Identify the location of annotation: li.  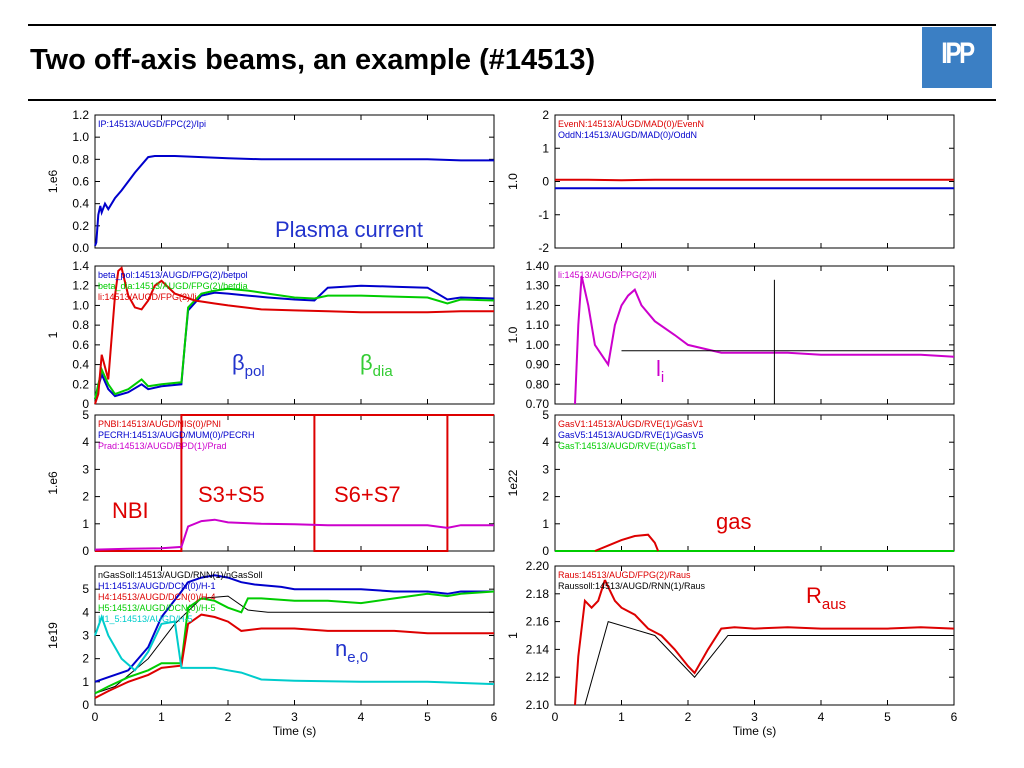
(660, 371).